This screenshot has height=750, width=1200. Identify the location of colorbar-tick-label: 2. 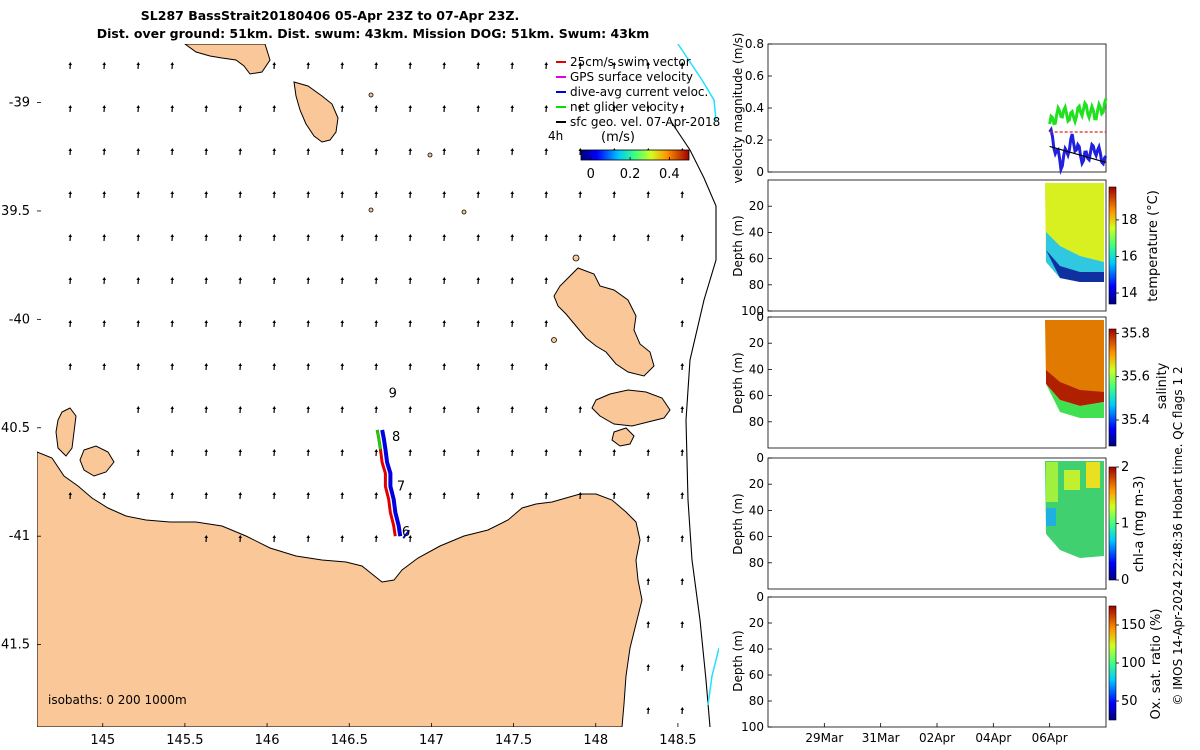
(1125, 467).